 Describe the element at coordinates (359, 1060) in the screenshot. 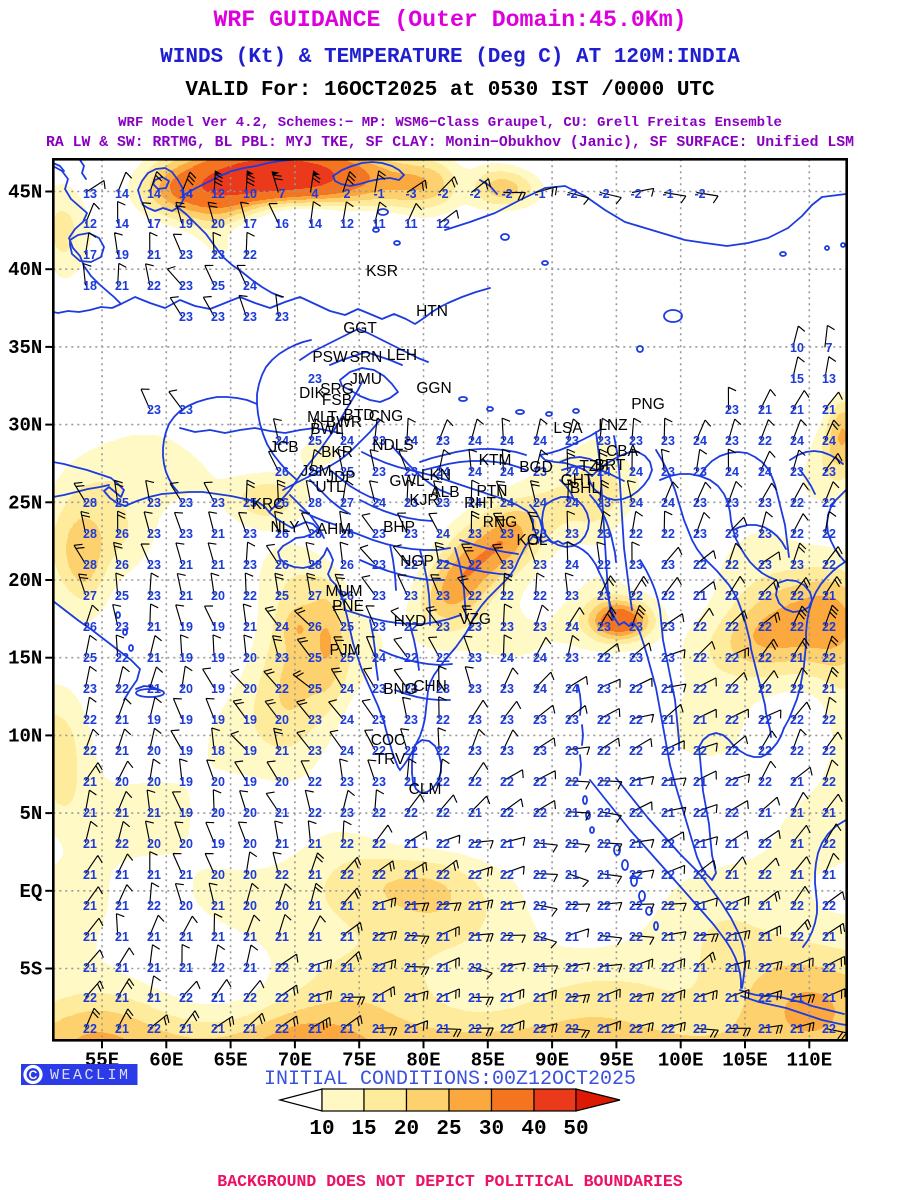

I see `svg-text: 75E` at that location.